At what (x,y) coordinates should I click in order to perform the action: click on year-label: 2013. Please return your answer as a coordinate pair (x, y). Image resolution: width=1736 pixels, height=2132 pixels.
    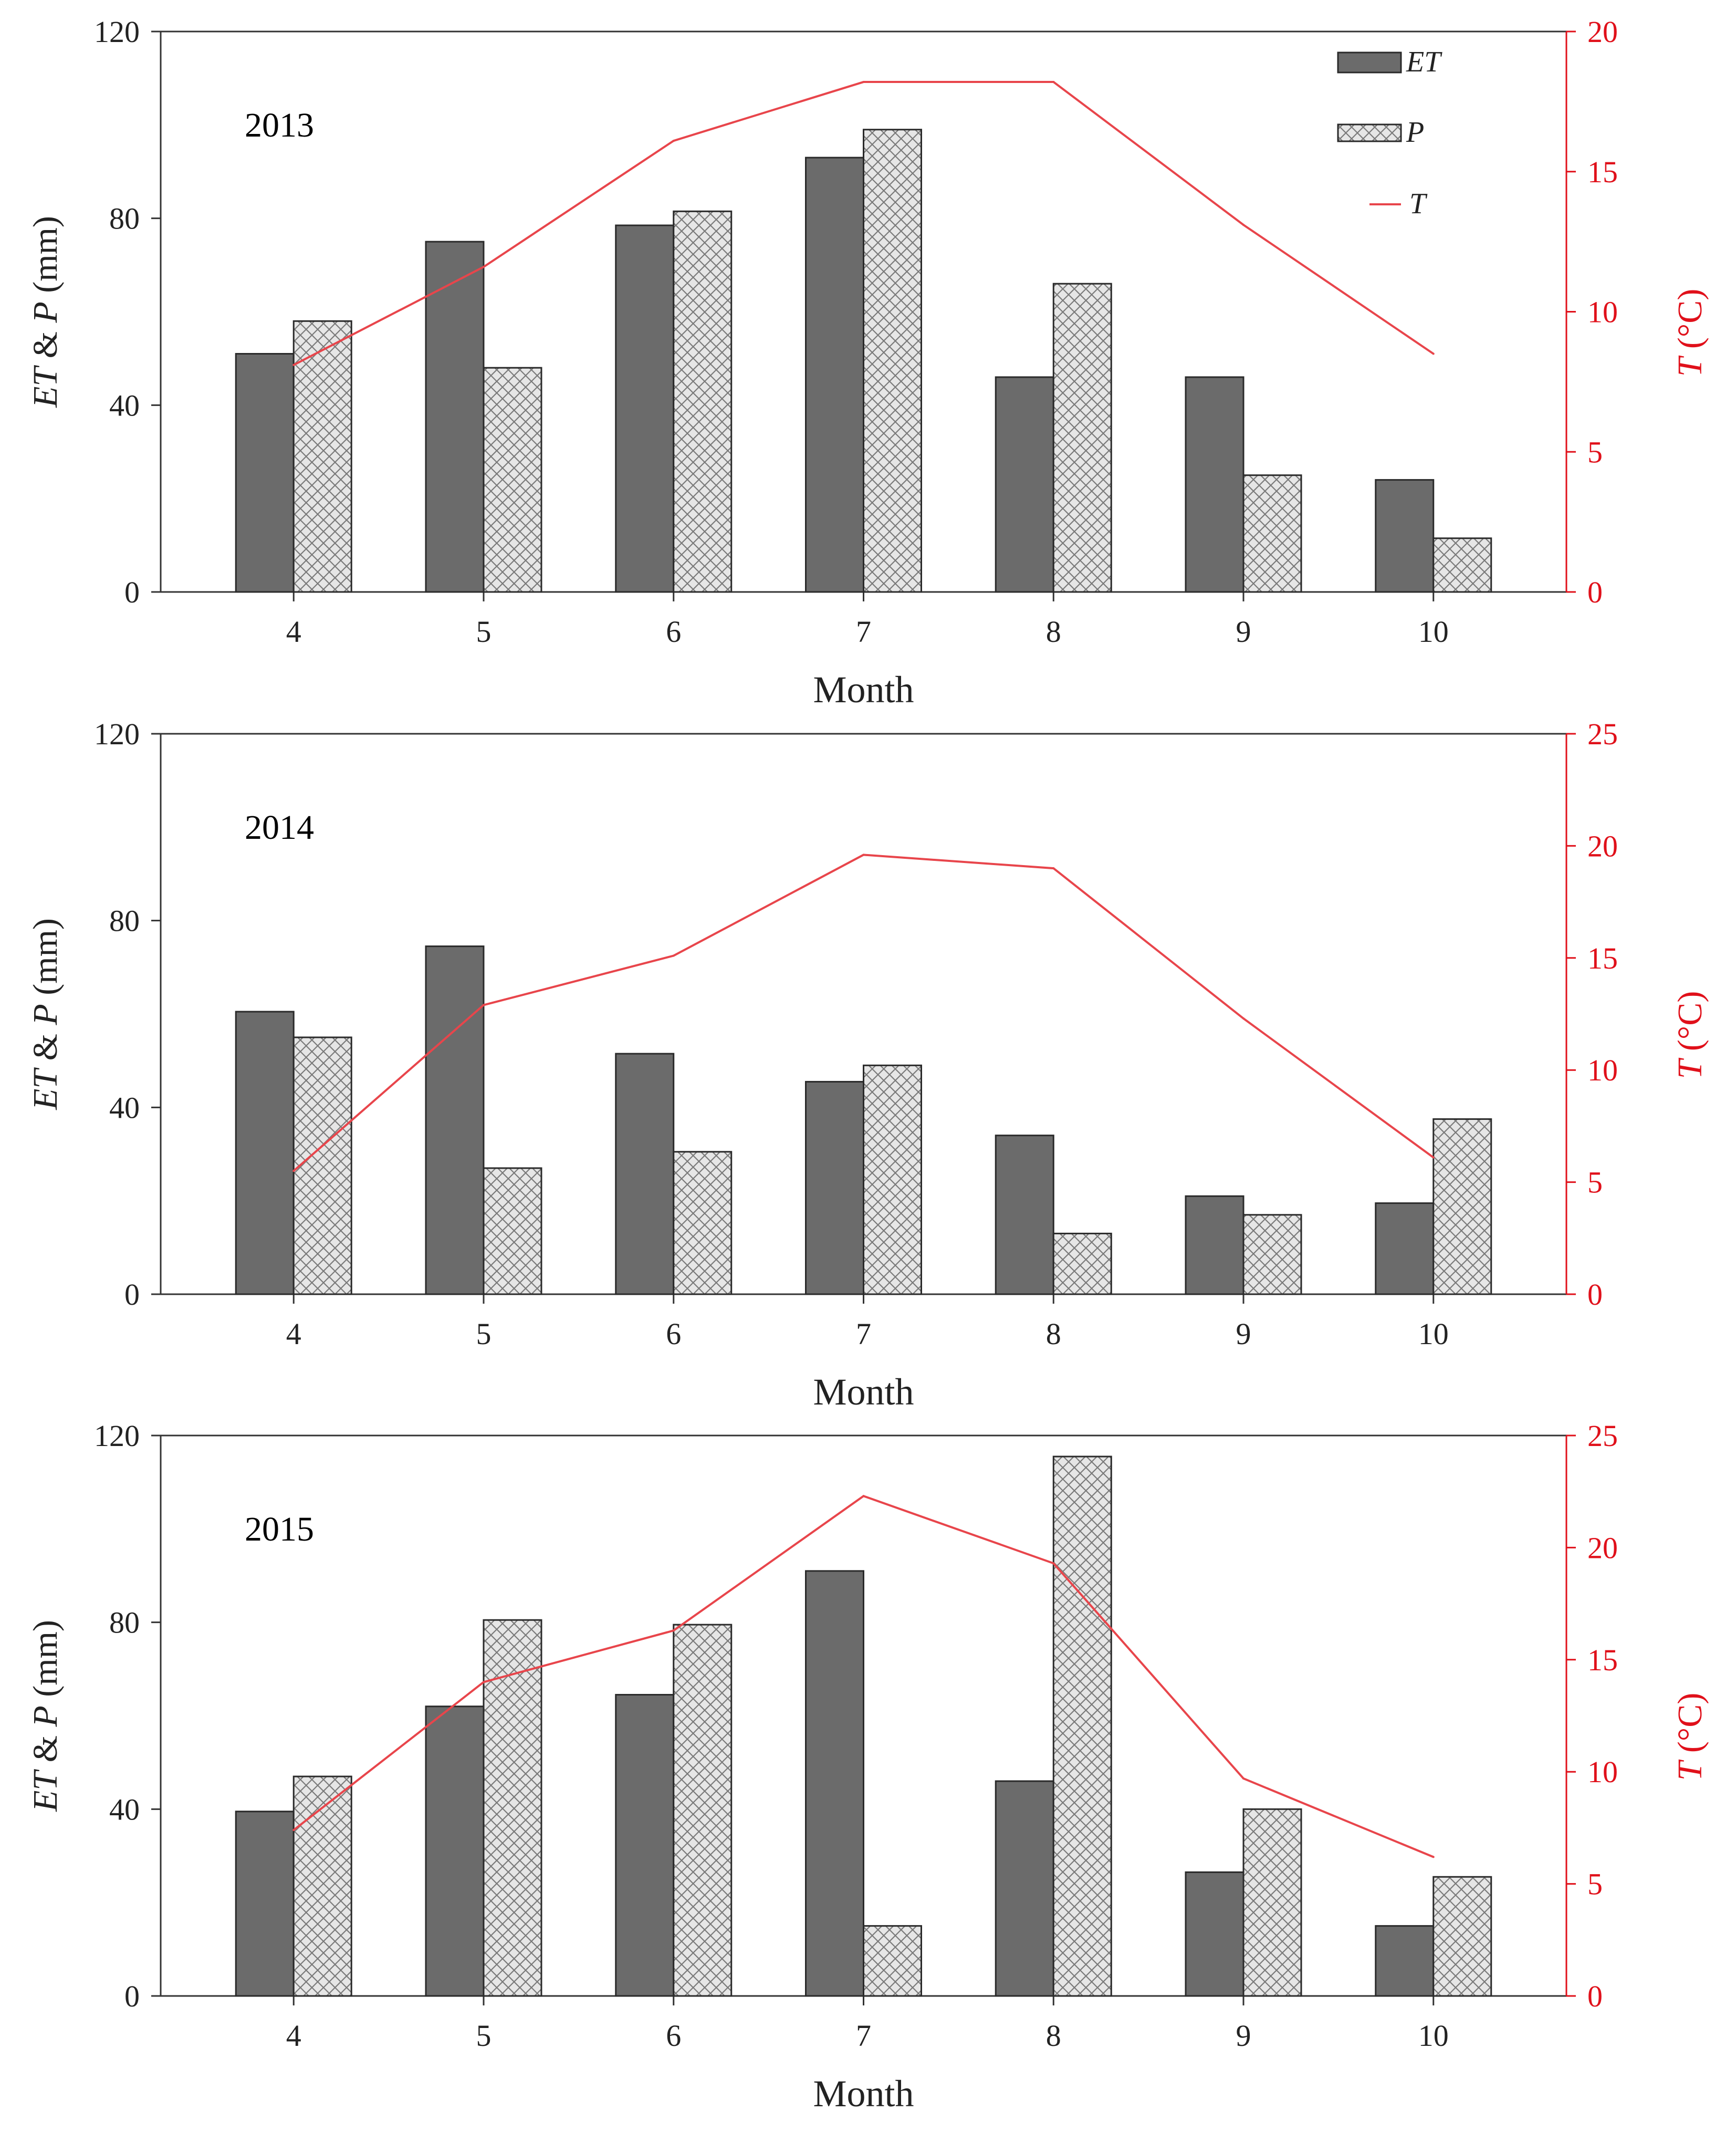
    Looking at the image, I should click on (280, 125).